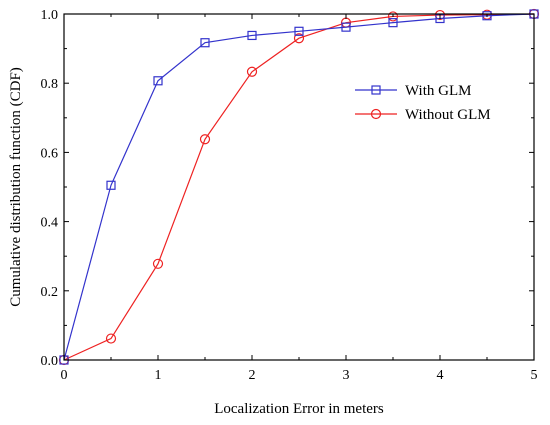 The image size is (550, 425). Describe the element at coordinates (534, 375) in the screenshot. I see `x-tick-label: 5` at that location.